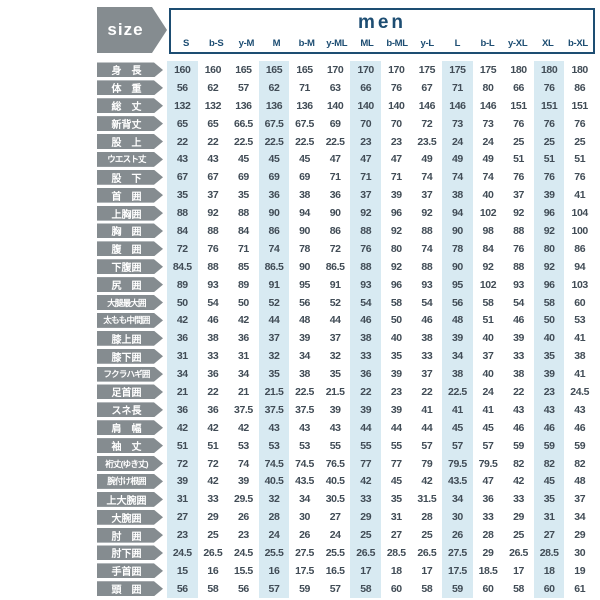 The image size is (600, 600). I want to click on value-cell: 23, so click(365, 141).